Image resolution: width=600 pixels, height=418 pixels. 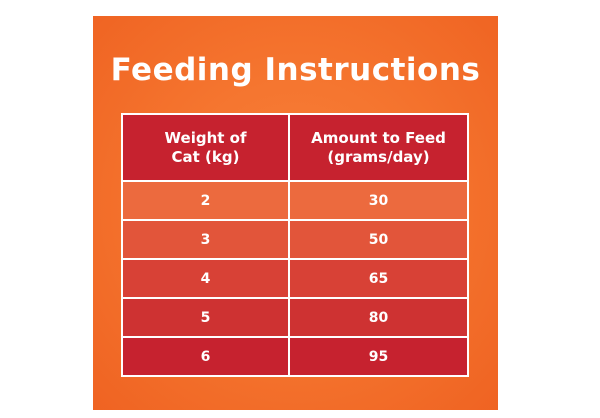 What do you see at coordinates (206, 239) in the screenshot?
I see `weight-cell: 3` at bounding box center [206, 239].